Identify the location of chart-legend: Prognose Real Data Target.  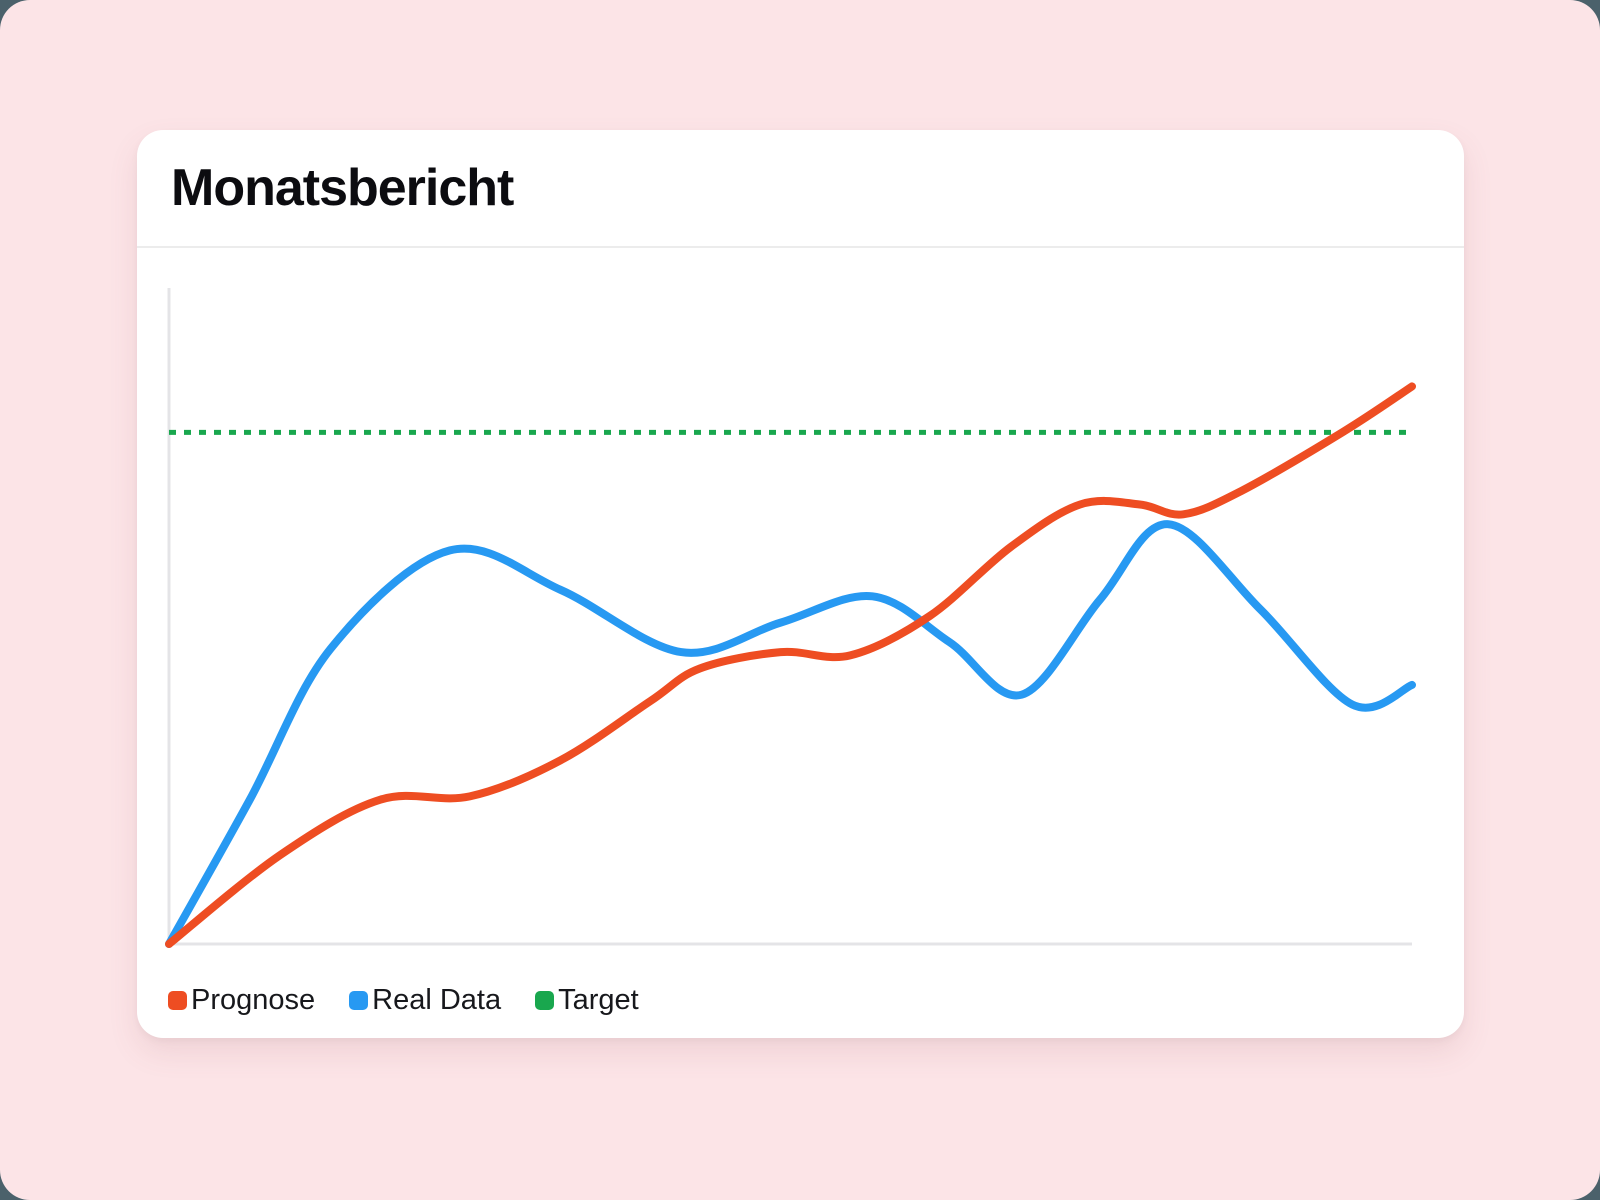
(403, 1000).